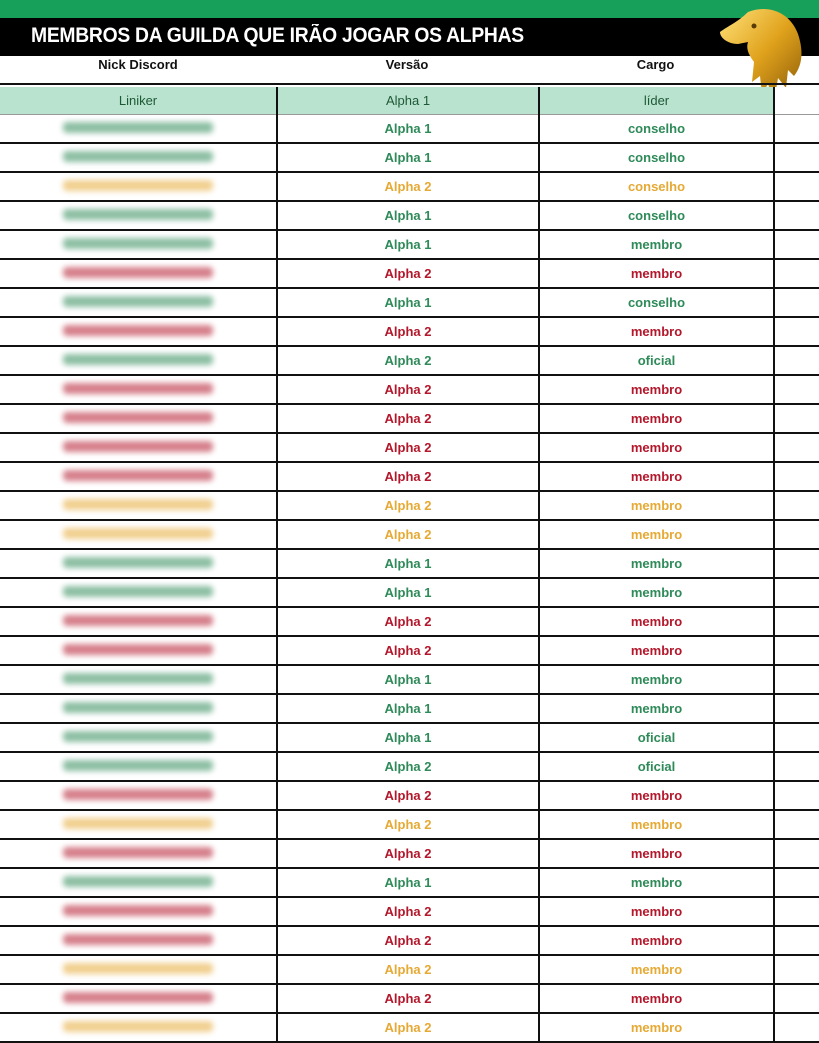 Image resolution: width=819 pixels, height=1043 pixels. What do you see at coordinates (409, 738) in the screenshot?
I see `table-row: Alpha 1 oficial` at bounding box center [409, 738].